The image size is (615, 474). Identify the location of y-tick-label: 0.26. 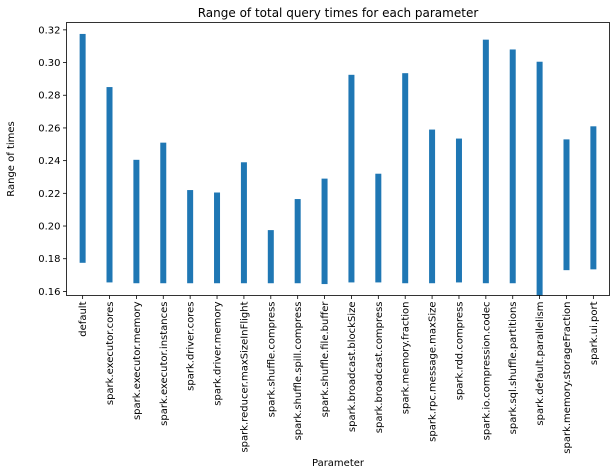
(49, 128).